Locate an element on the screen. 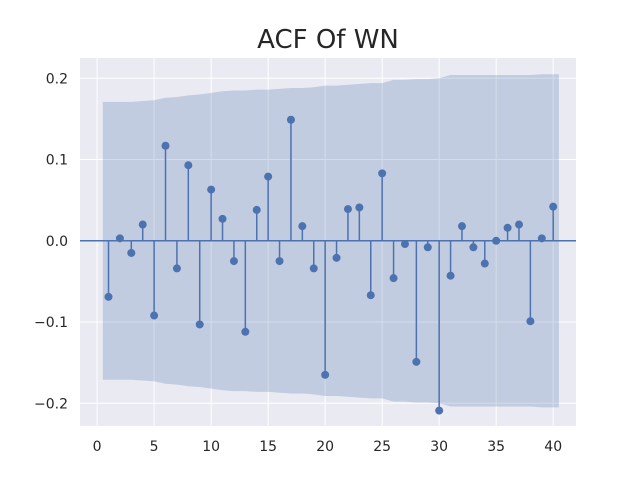 This screenshot has height=480, width=640. x-tick-label: 25 is located at coordinates (382, 447).